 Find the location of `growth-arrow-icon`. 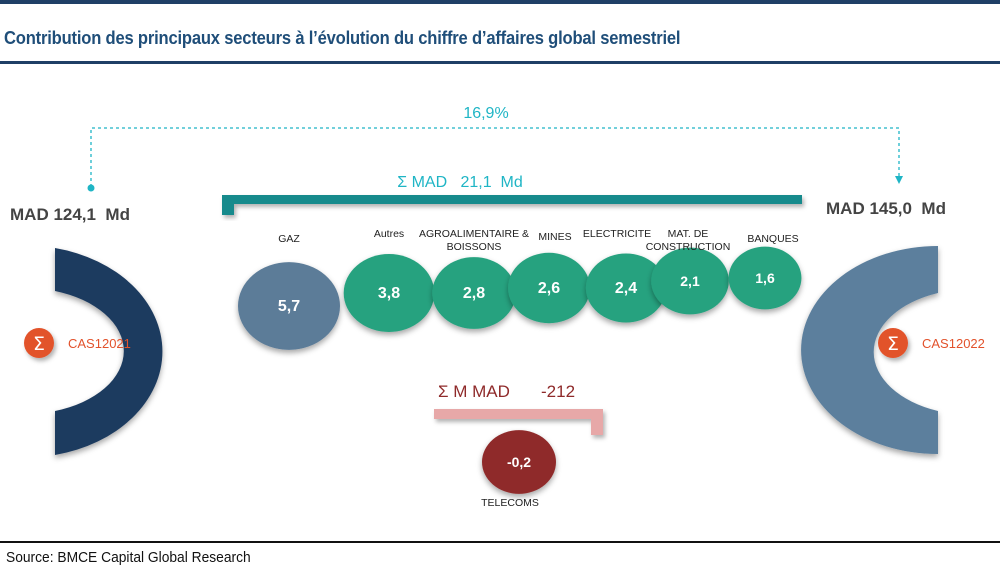

growth-arrow-icon is located at coordinates (899, 180).